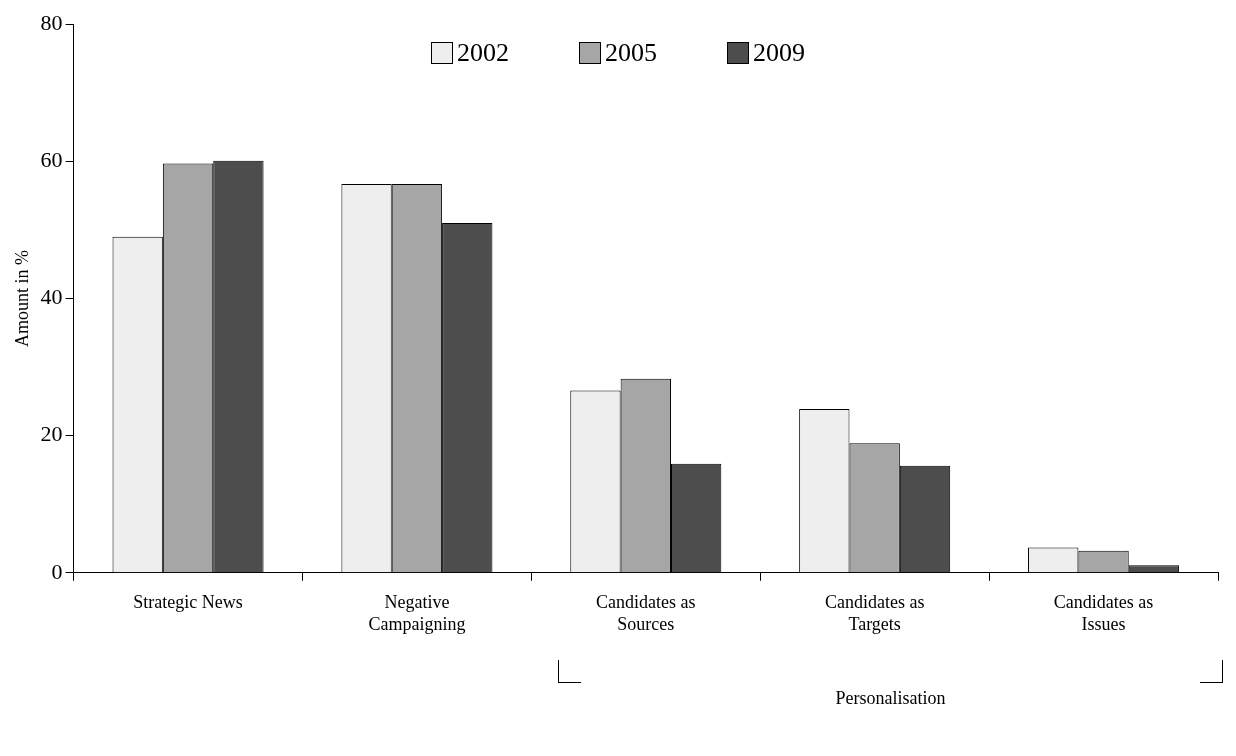  I want to click on y-tick-label: 20, so click(51, 434).